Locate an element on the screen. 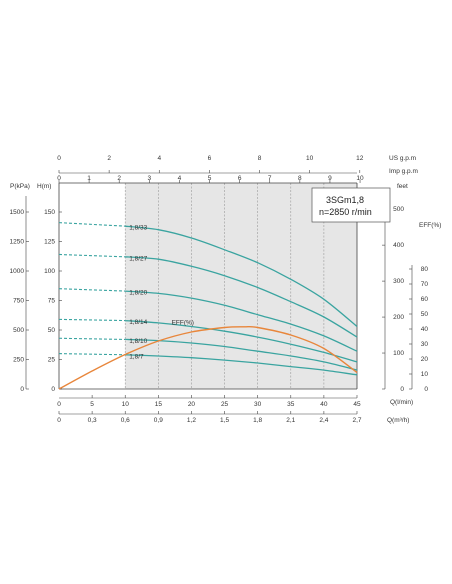  efficiency-curve-label: EFF(%) is located at coordinates (183, 323).